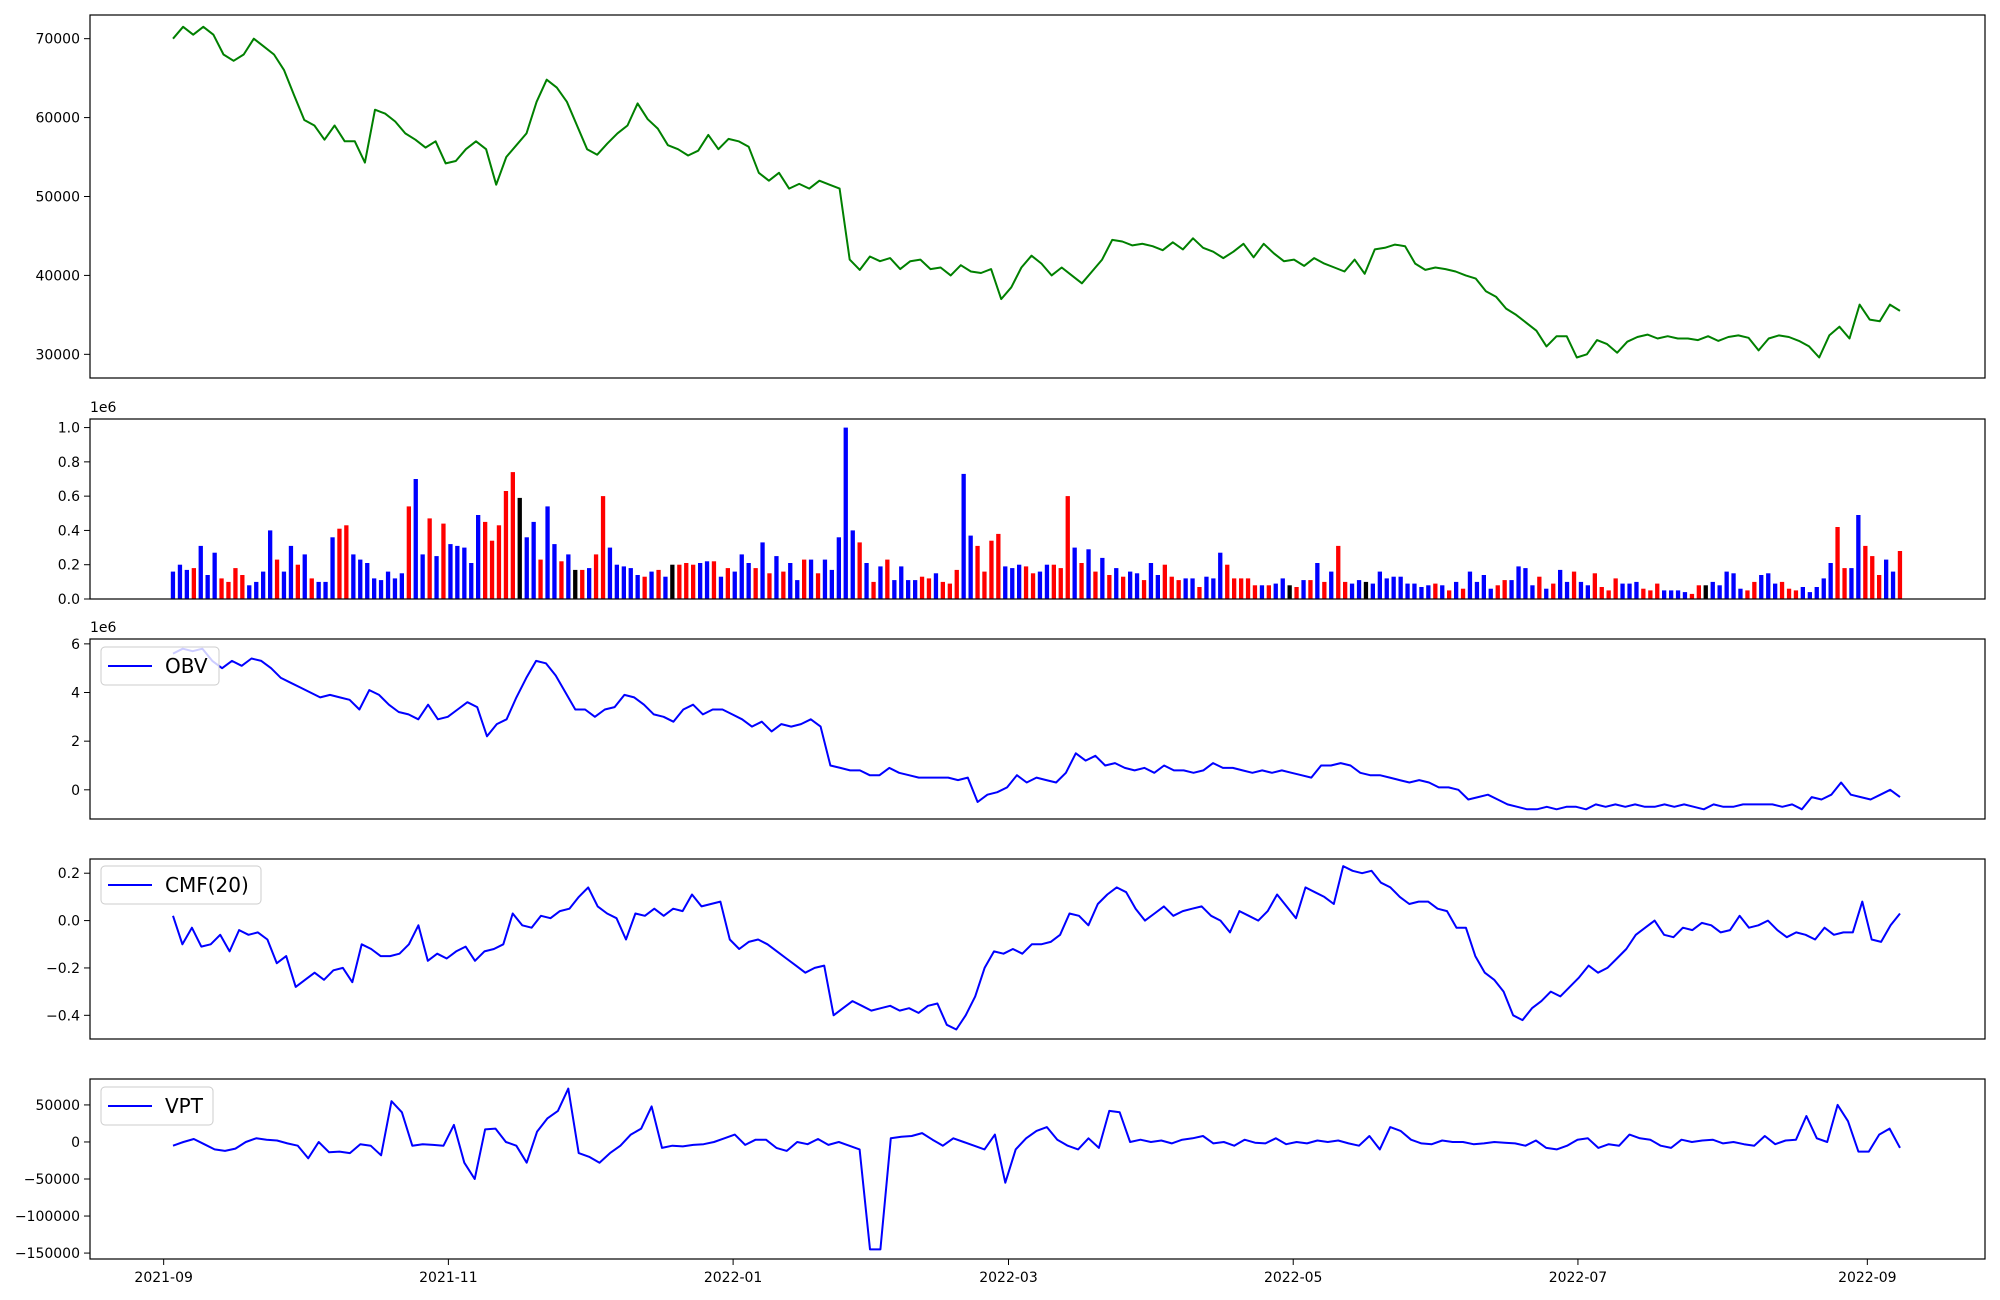 Image resolution: width=2000 pixels, height=1300 pixels. I want to click on cmf-series-line, so click(1036, 948).